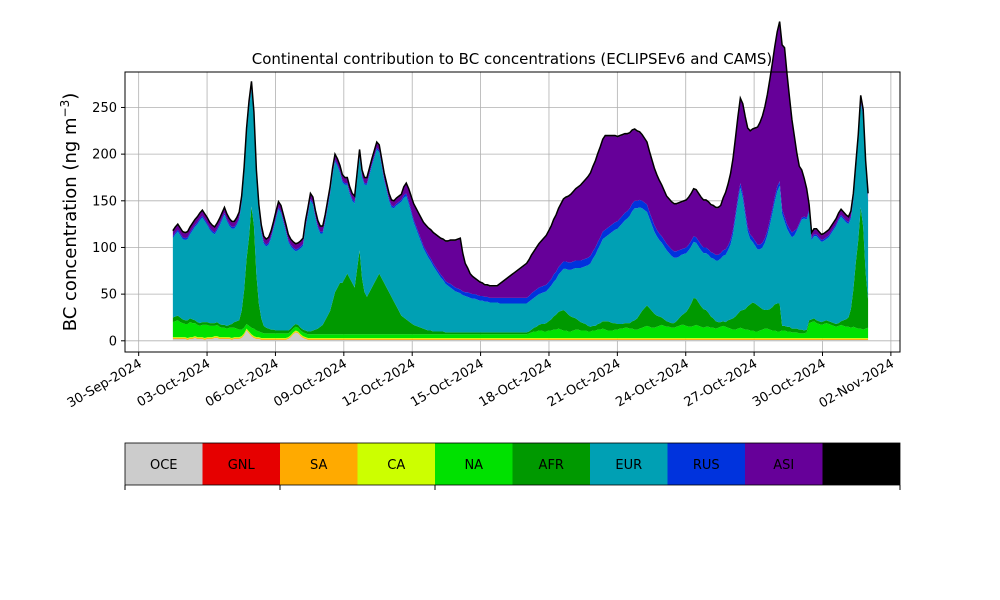  I want to click on x-tick-label: 15-Oct-2024, so click(447, 383).